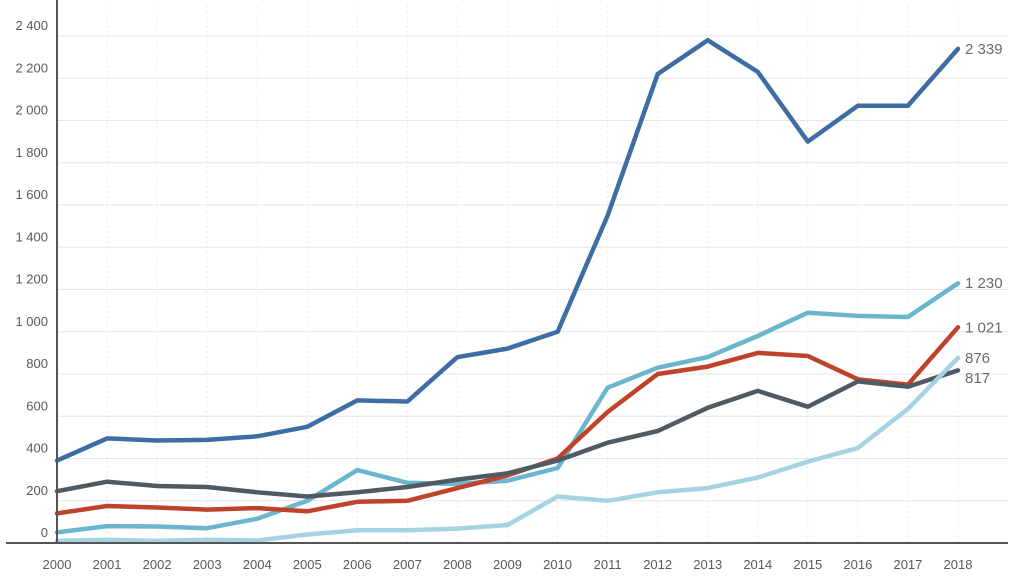  Describe the element at coordinates (107, 564) in the screenshot. I see `x-tick-label: 2001` at that location.